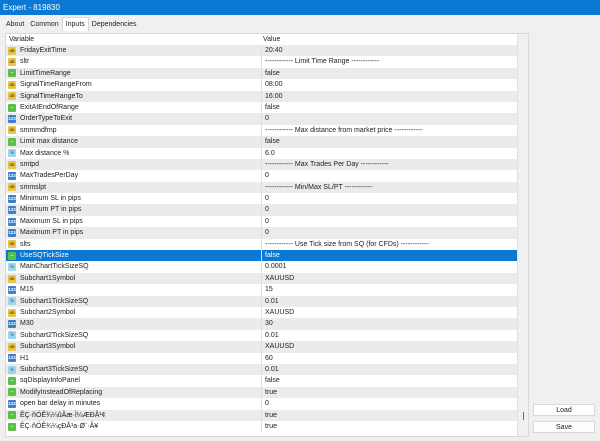 This screenshot has height=441, width=600. What do you see at coordinates (15, 24) in the screenshot?
I see `tab-about: About` at bounding box center [15, 24].